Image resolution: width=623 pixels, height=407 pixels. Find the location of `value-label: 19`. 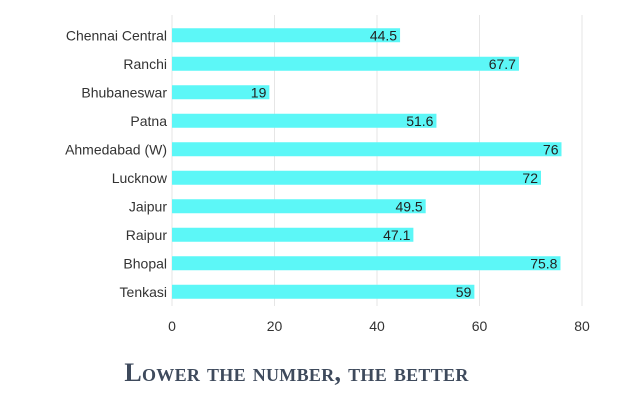

value-label: 19 is located at coordinates (259, 92).